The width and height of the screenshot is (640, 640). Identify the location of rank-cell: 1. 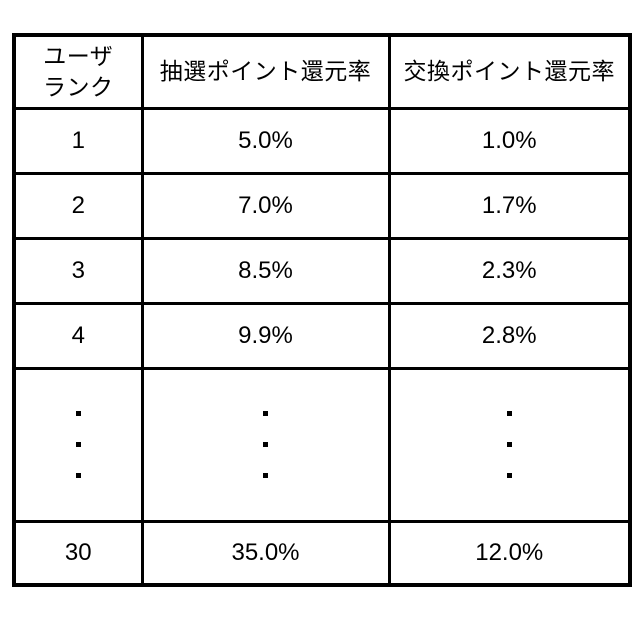
(78, 140).